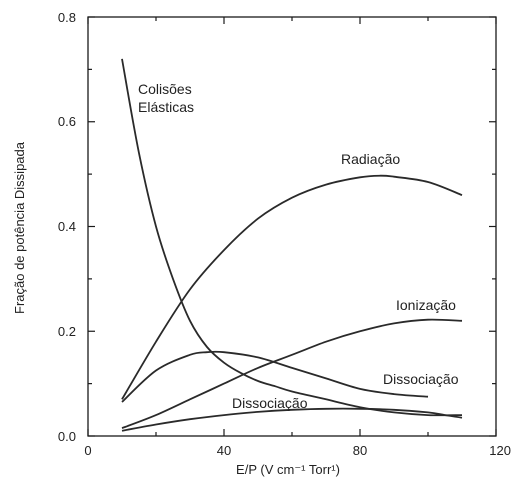 Image resolution: width=512 pixels, height=481 pixels. What do you see at coordinates (288, 469) in the screenshot?
I see `x-axis-title: E/P (V cm⁻¹ Torr¹)` at bounding box center [288, 469].